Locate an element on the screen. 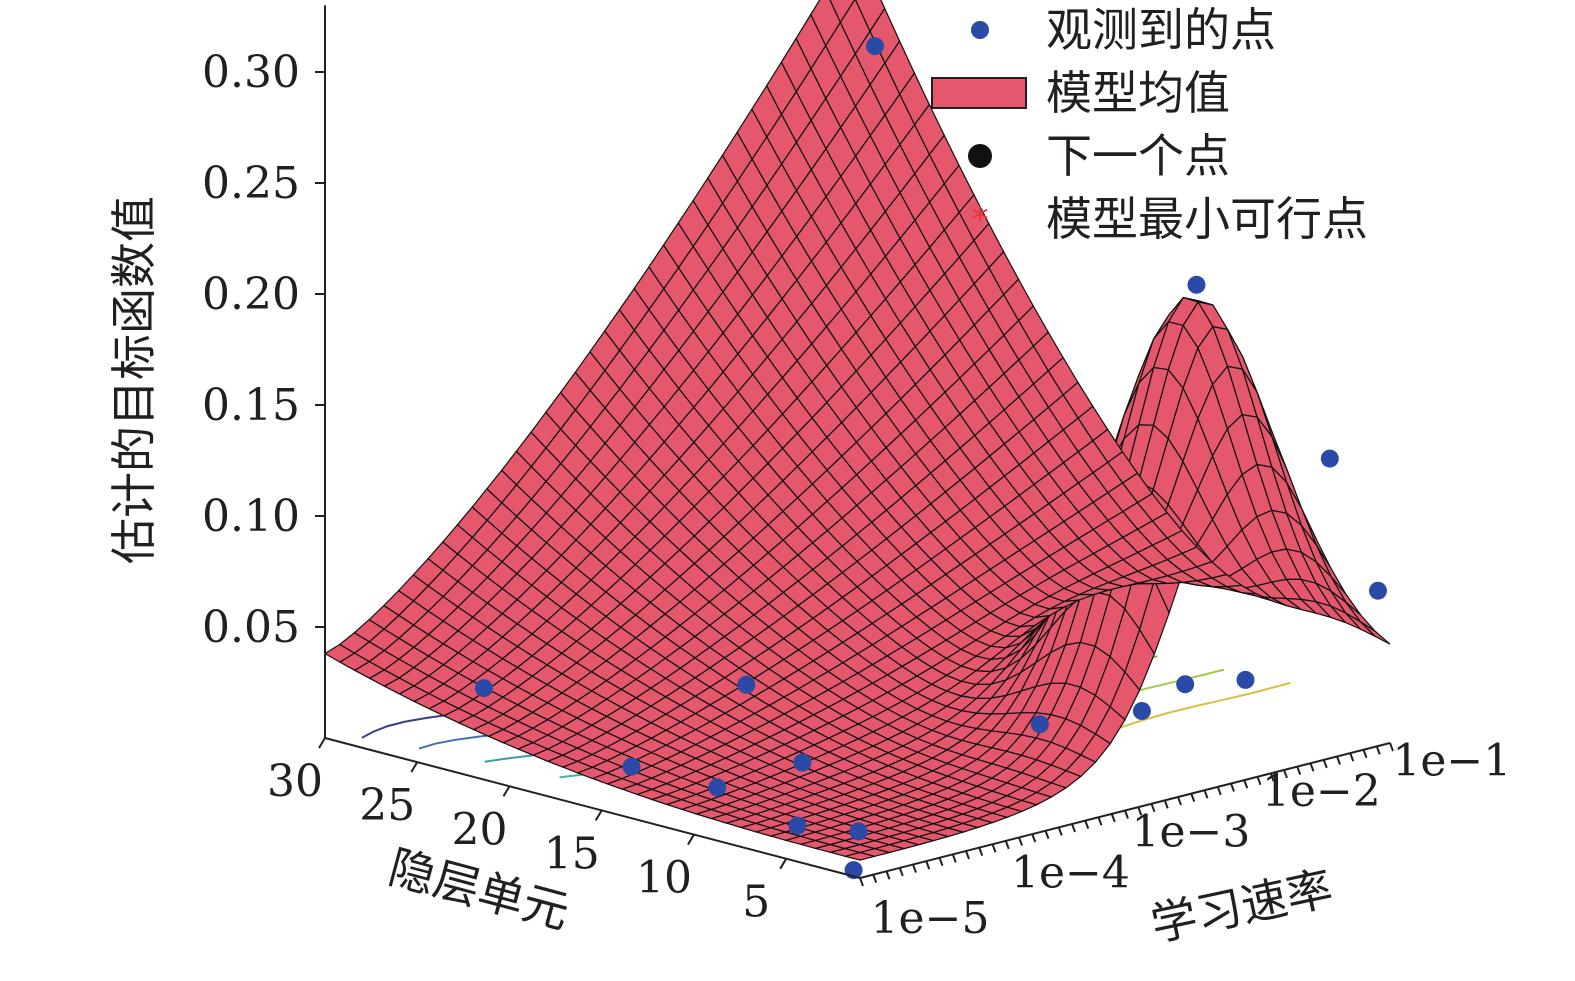 This screenshot has height=981, width=1575. legend-label: 模型最小可行点 is located at coordinates (1207, 219).